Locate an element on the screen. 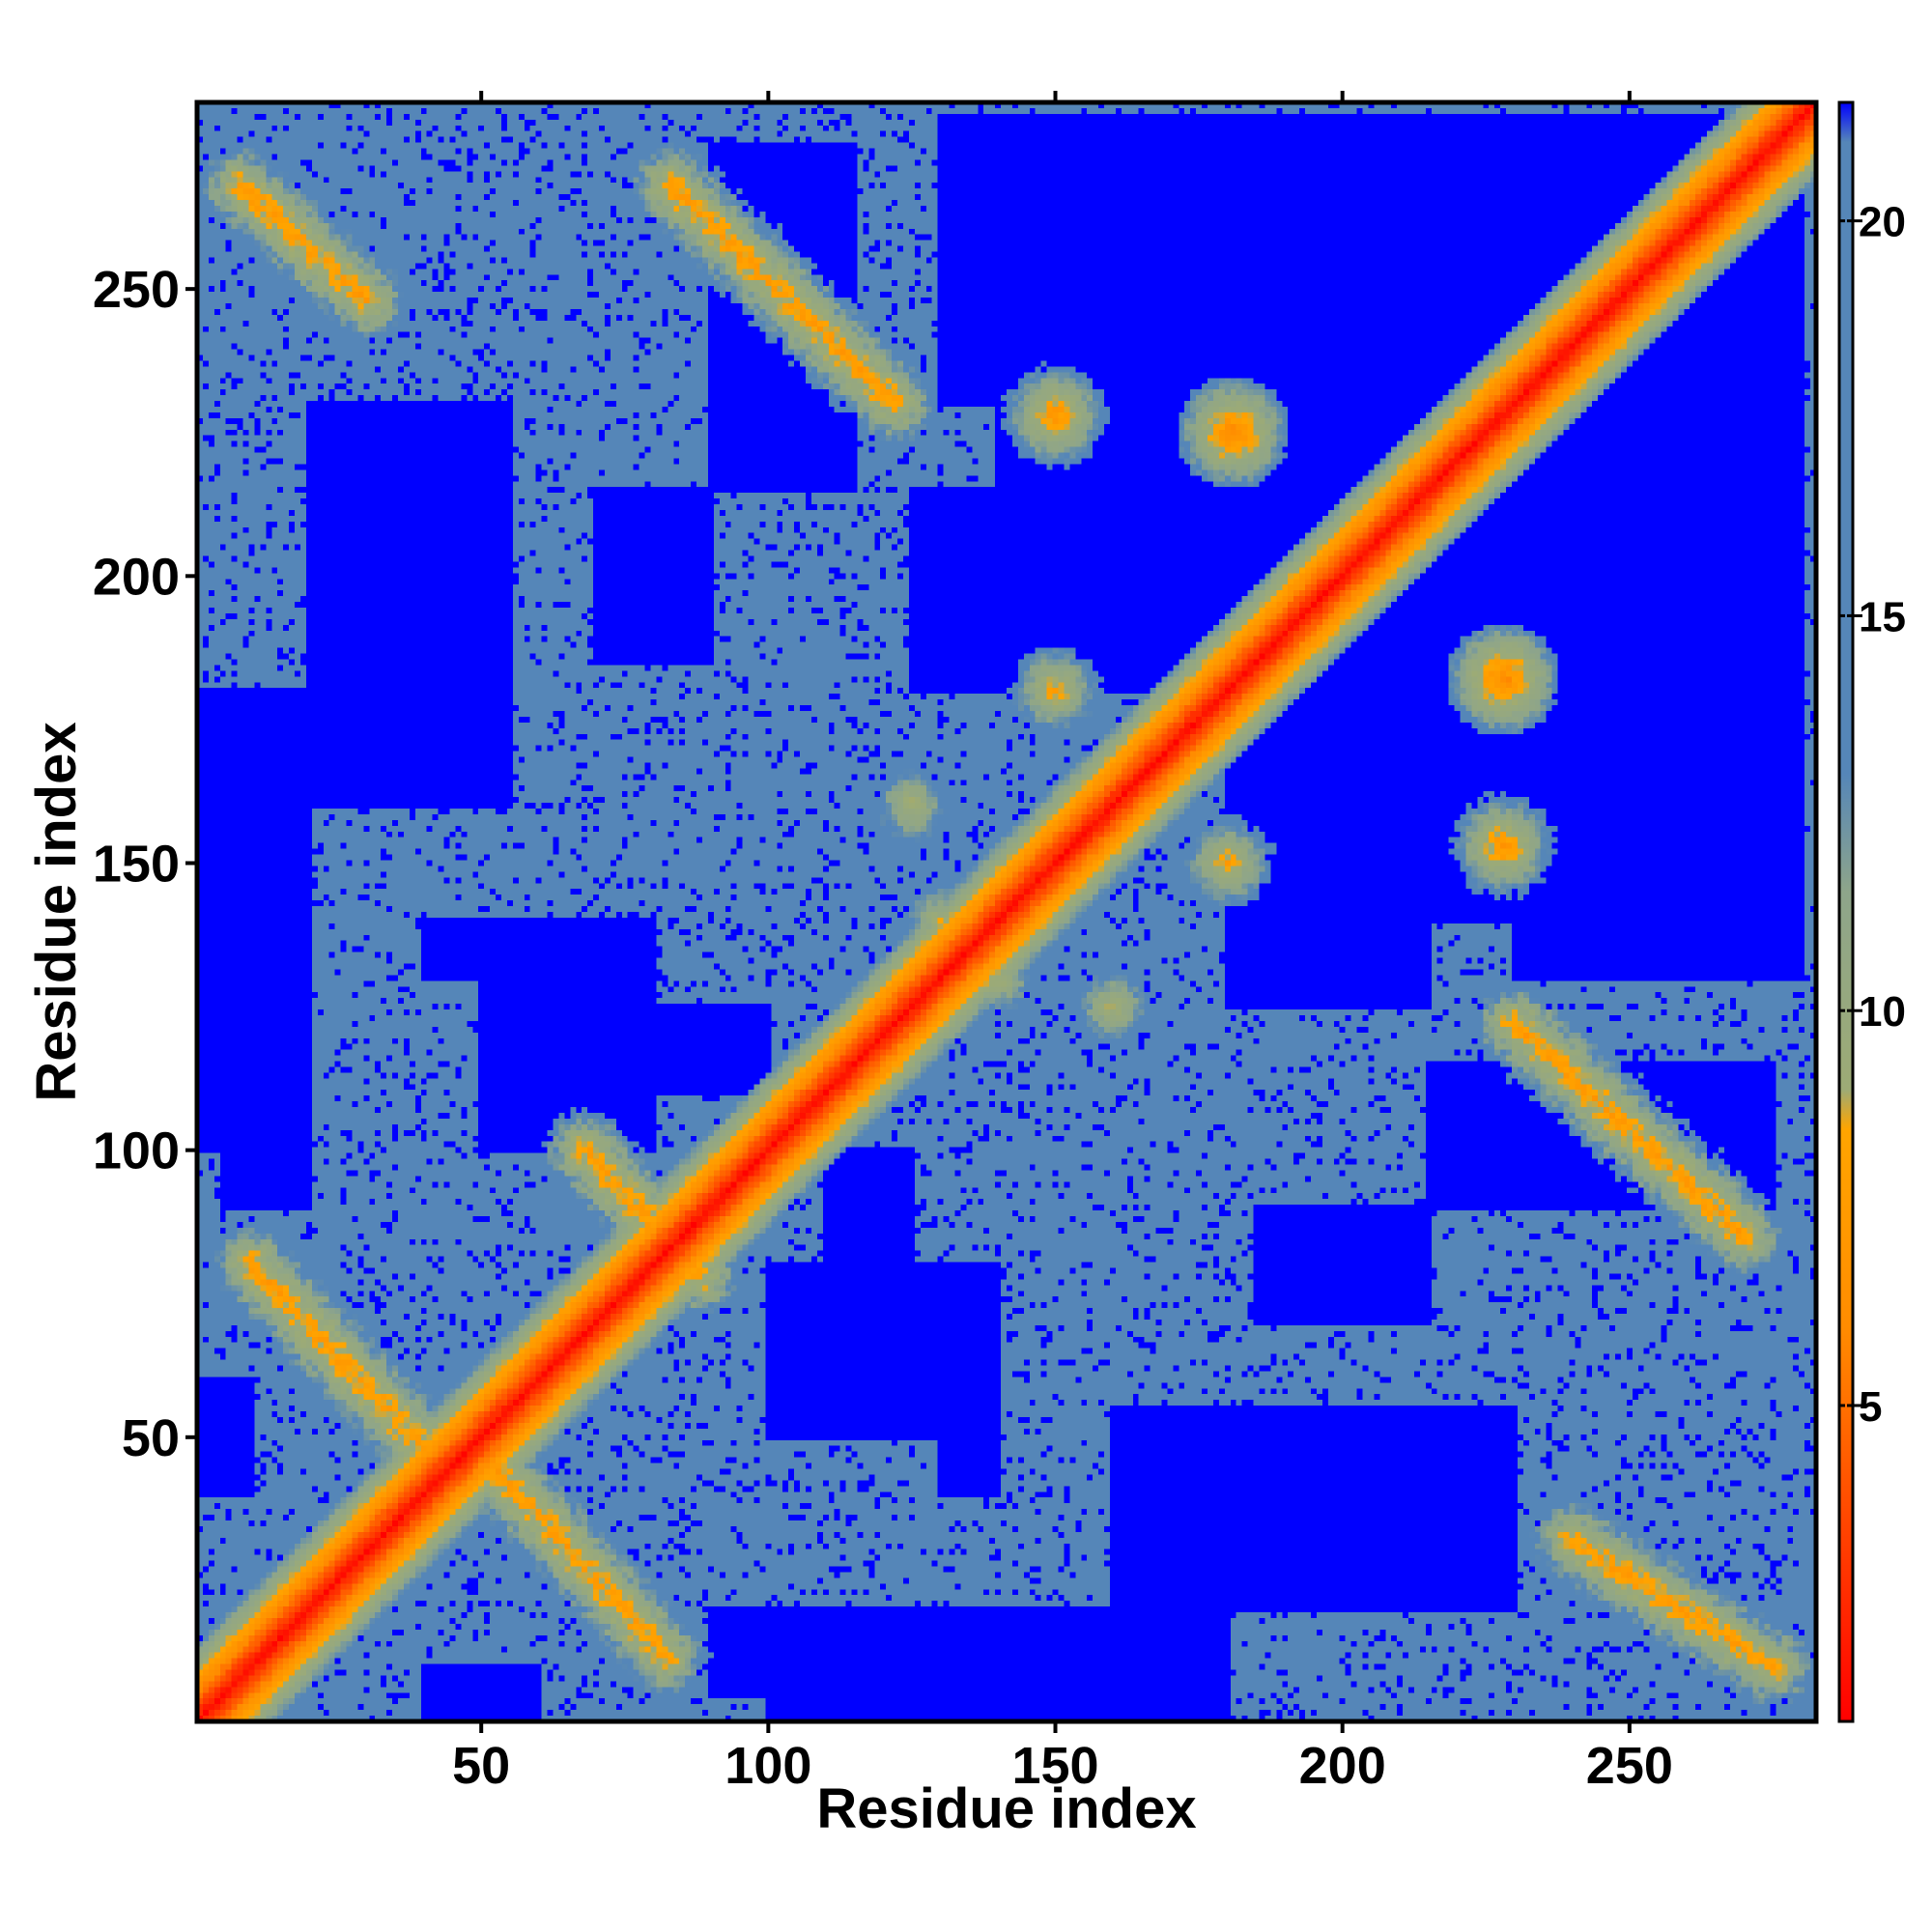 The width and height of the screenshot is (1932, 1932). colorbar-tick-label: 20 is located at coordinates (1882, 222).